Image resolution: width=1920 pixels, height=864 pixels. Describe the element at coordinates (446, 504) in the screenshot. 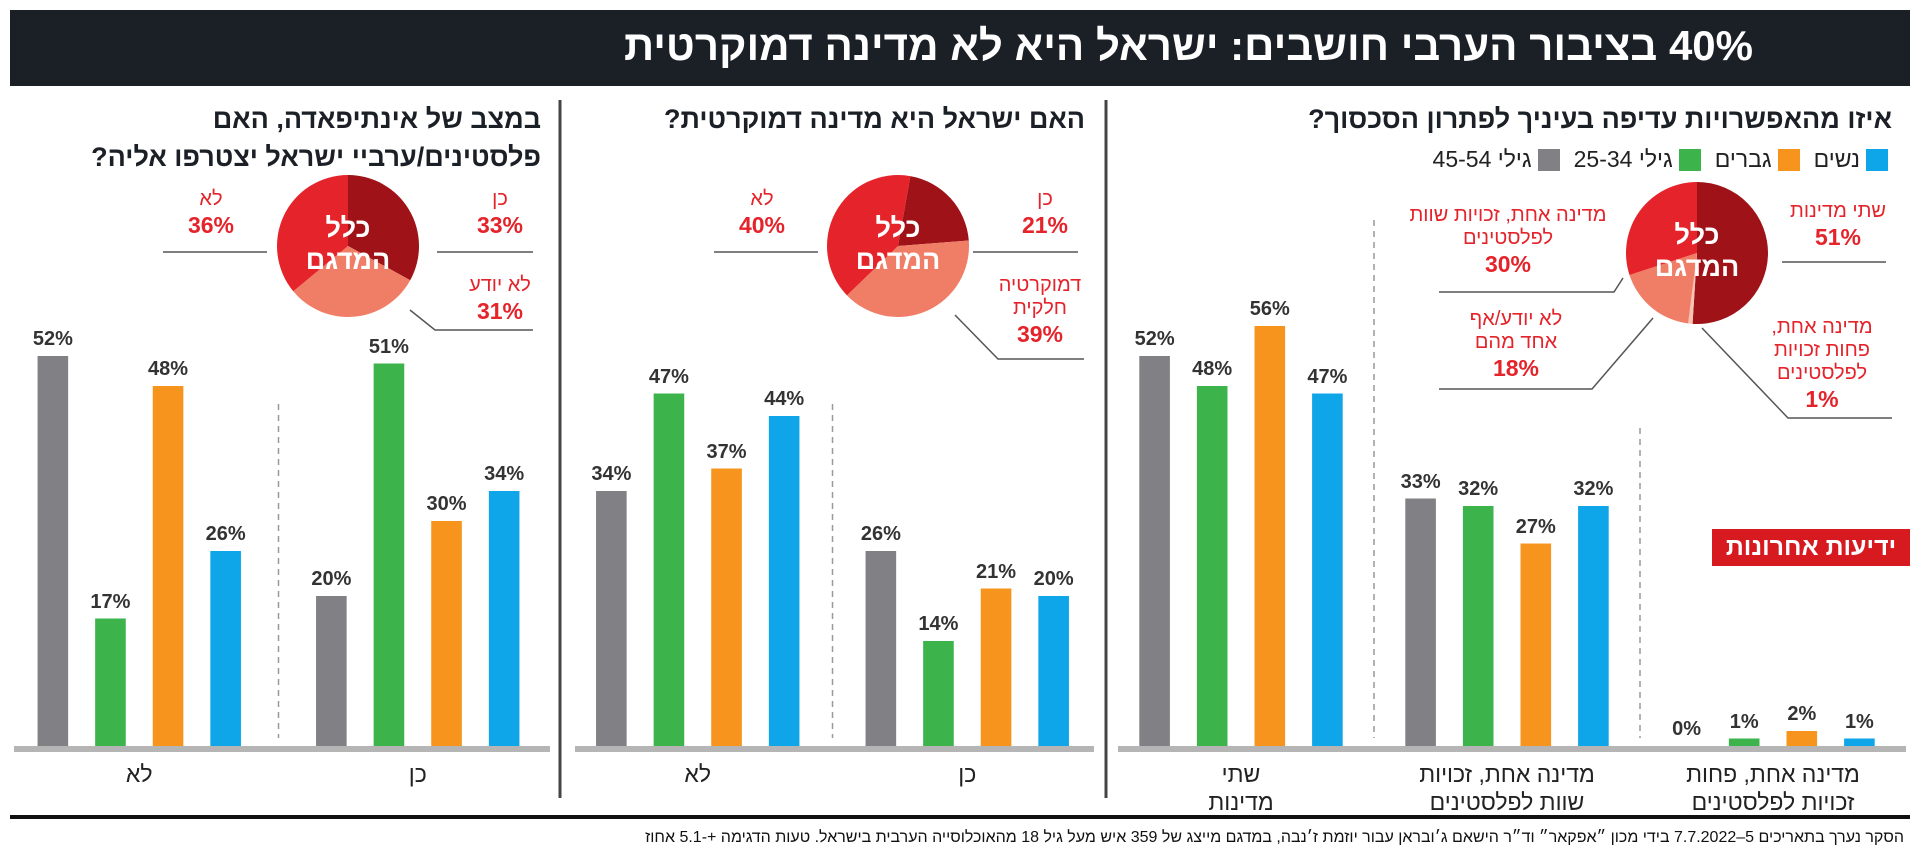

I see `bar-value-label: 30%` at that location.